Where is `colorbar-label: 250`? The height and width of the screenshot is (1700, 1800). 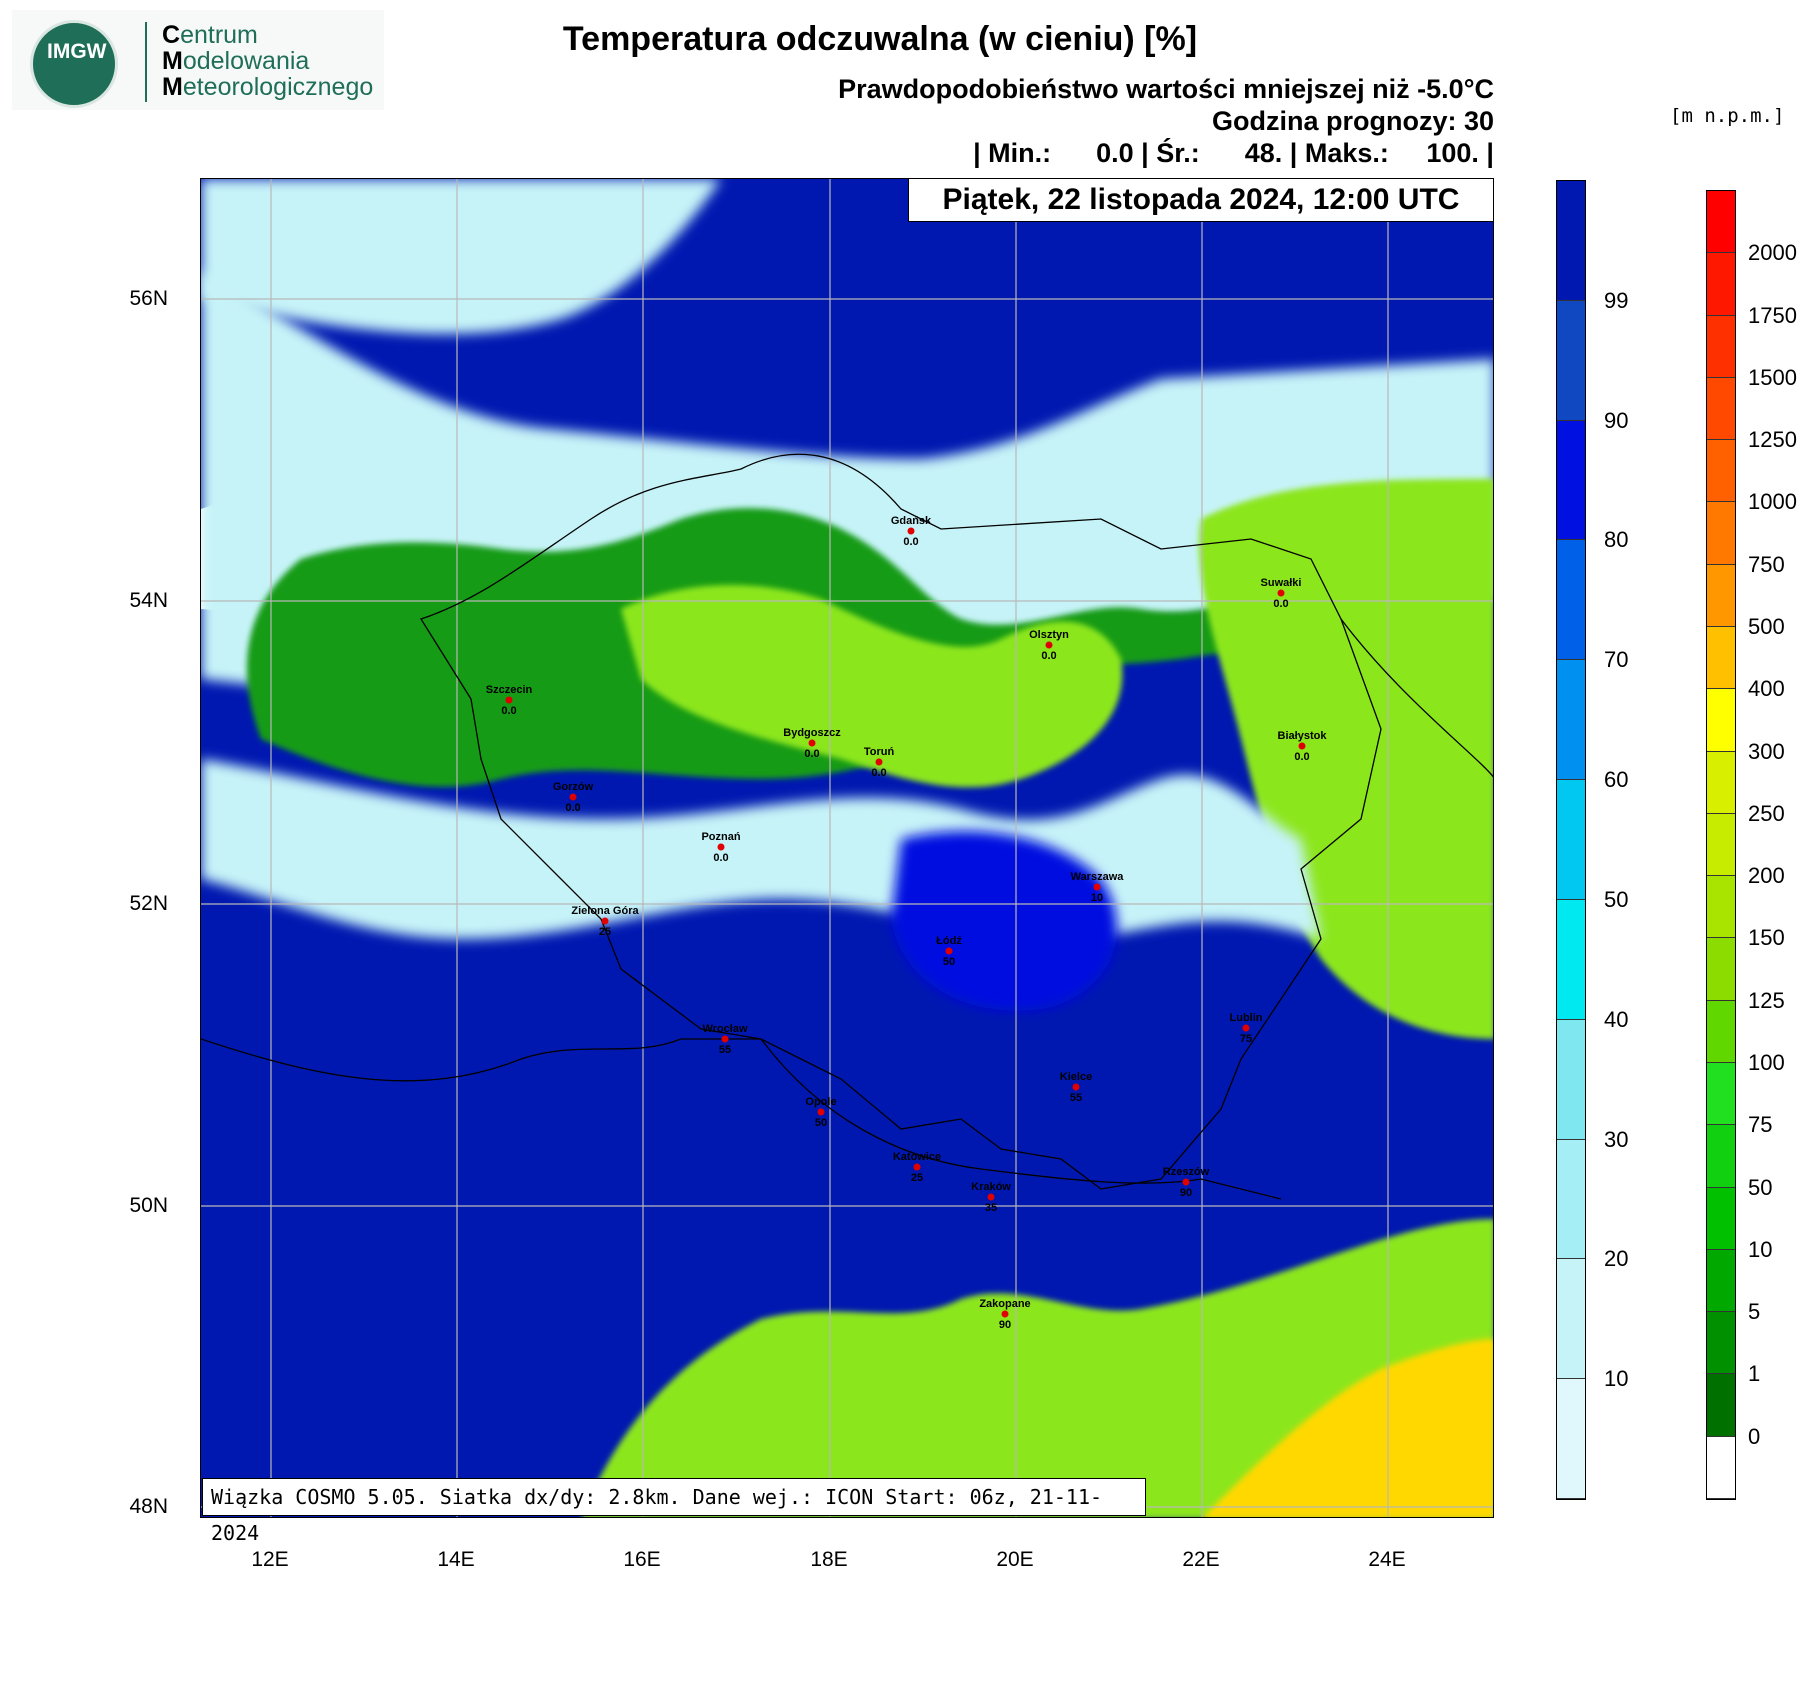 colorbar-label: 250 is located at coordinates (1766, 813).